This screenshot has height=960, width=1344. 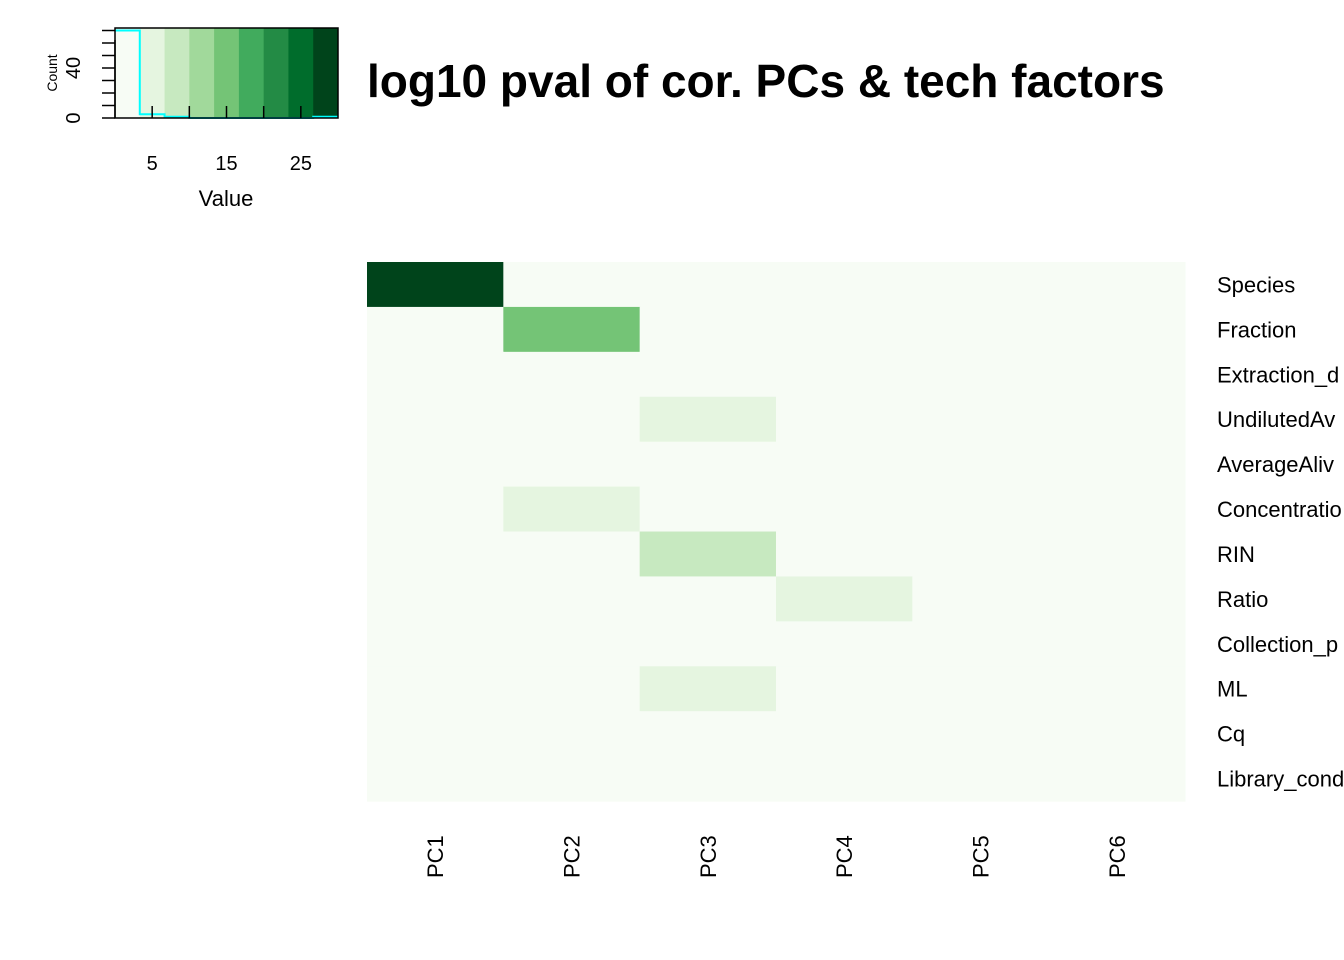 What do you see at coordinates (1279, 509) in the screenshot?
I see `row-label: Concentratio` at bounding box center [1279, 509].